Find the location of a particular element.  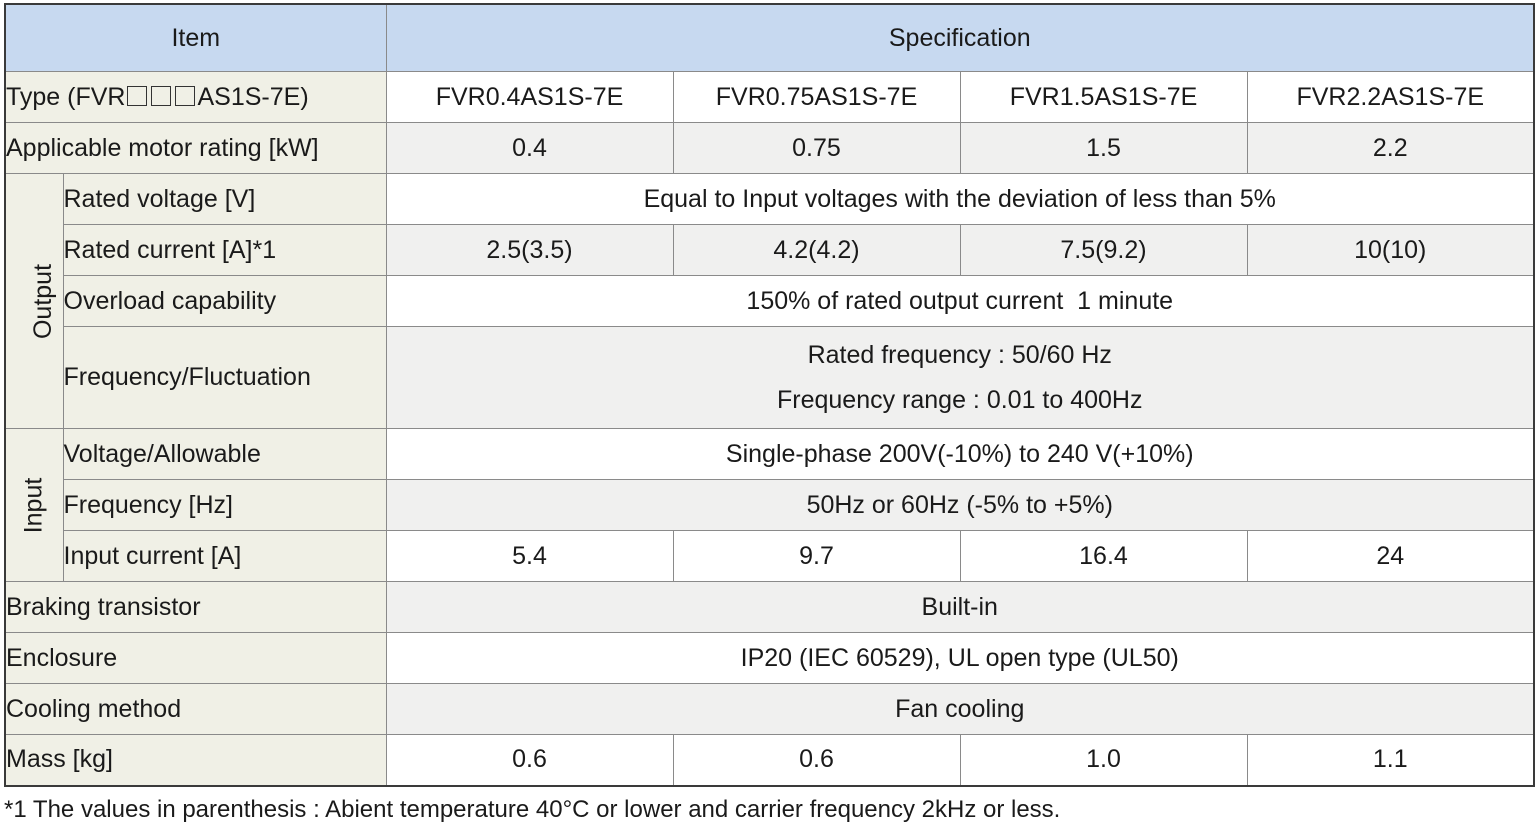

mass-value: 1.0 is located at coordinates (1103, 760).